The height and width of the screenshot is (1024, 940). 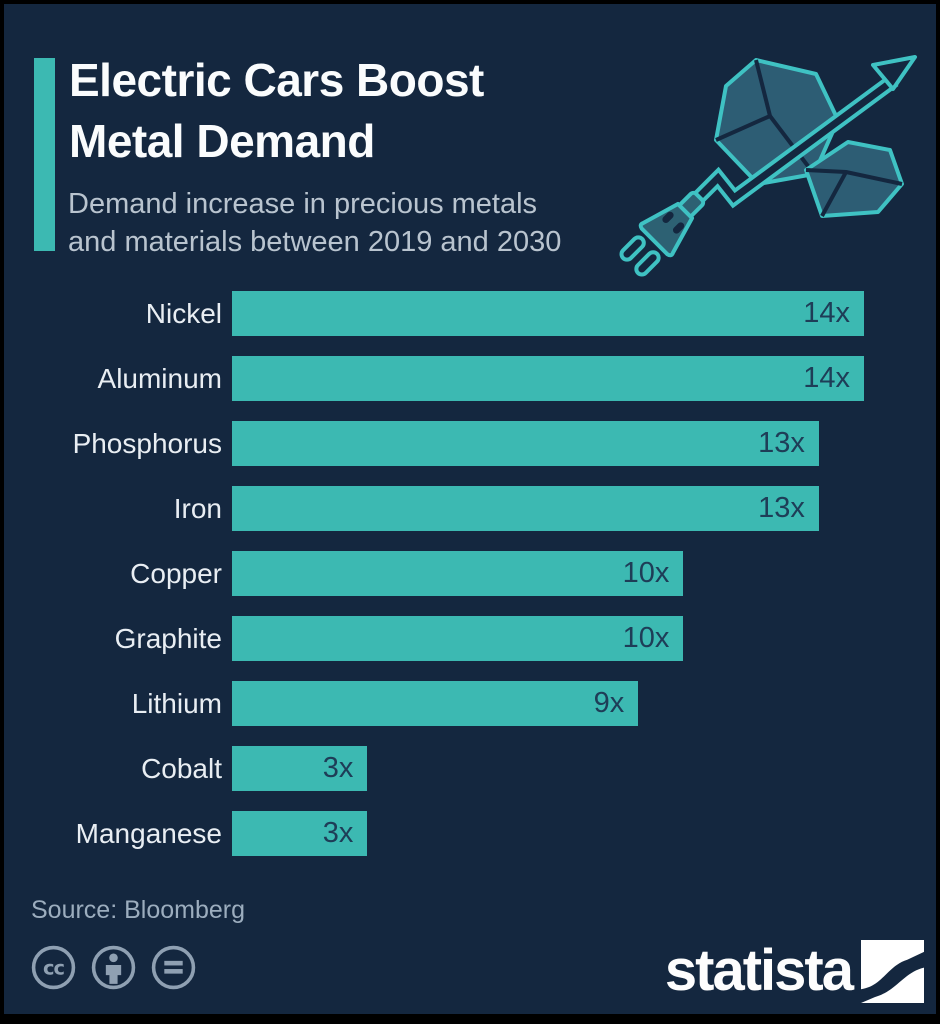 I want to click on bar-row: Copper 10x, so click(x=470, y=573).